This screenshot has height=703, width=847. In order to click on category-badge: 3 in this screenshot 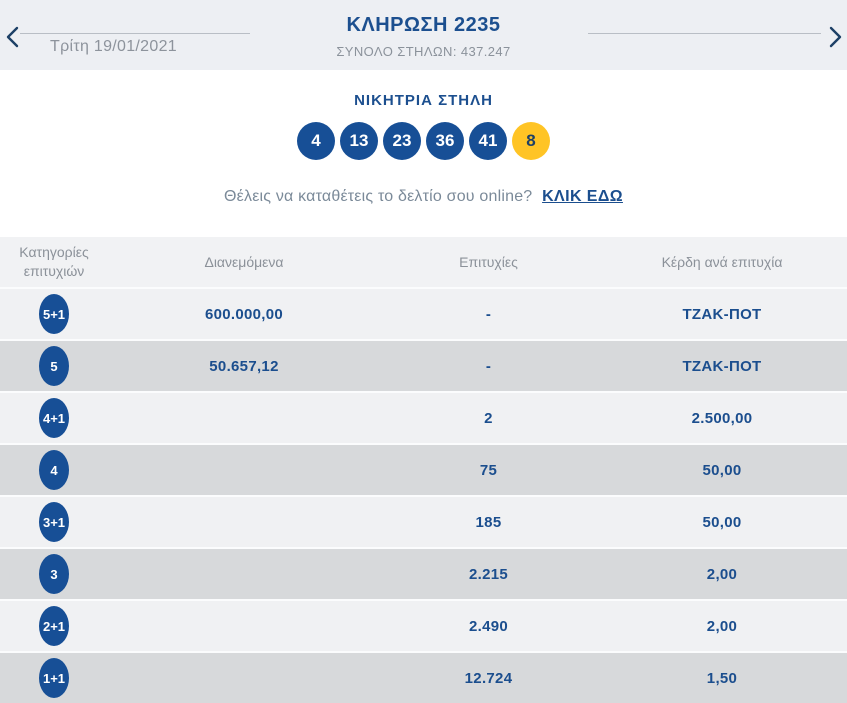, I will do `click(54, 574)`.